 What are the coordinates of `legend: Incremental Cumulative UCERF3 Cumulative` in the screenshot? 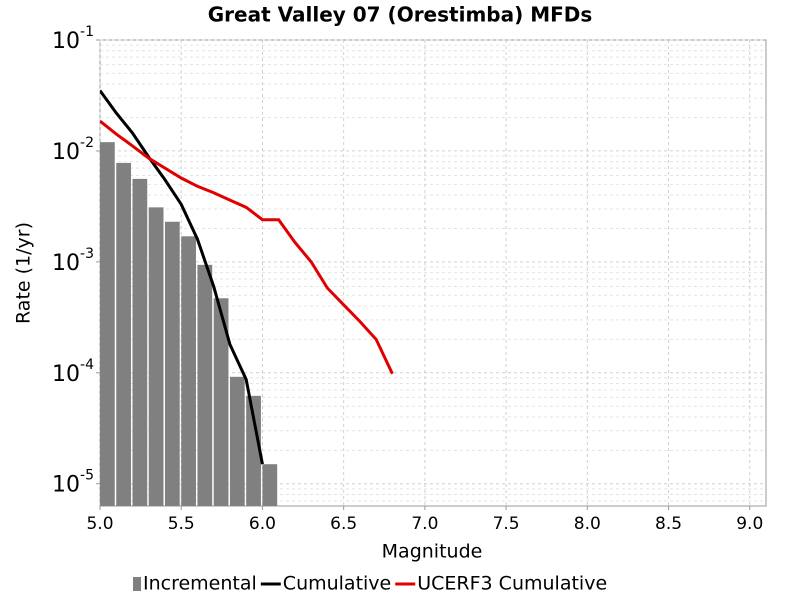 It's located at (370, 584).